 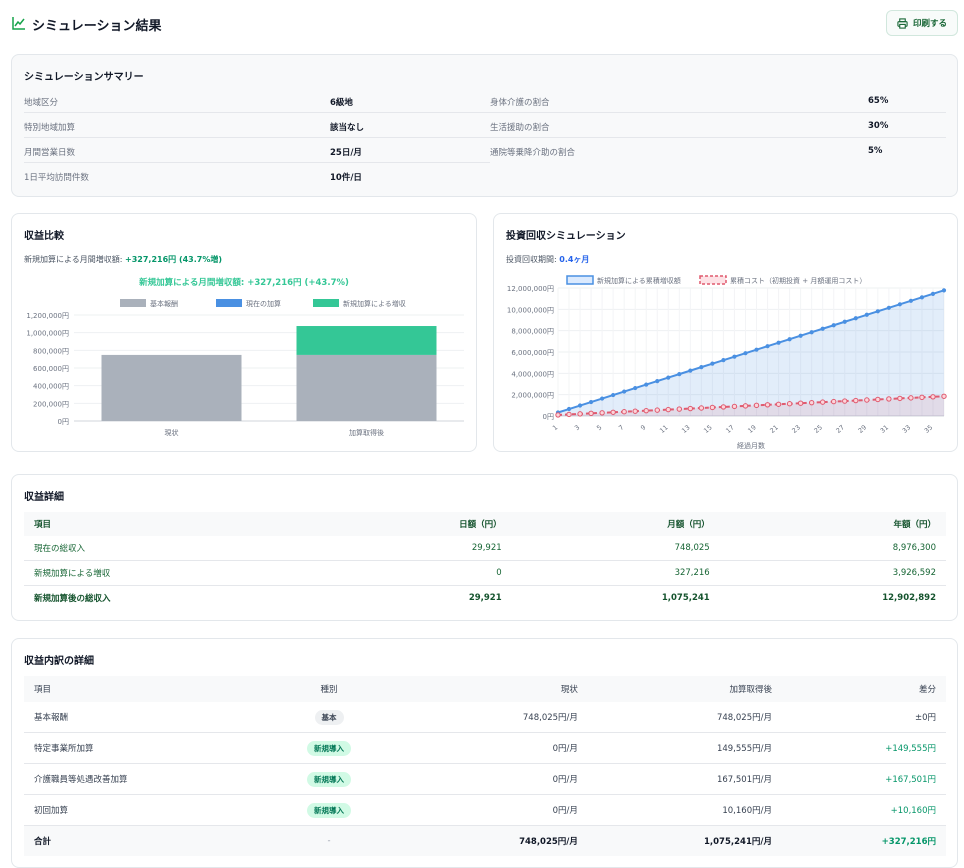 What do you see at coordinates (621, 427) in the screenshot?
I see `x-tick-label: 7` at bounding box center [621, 427].